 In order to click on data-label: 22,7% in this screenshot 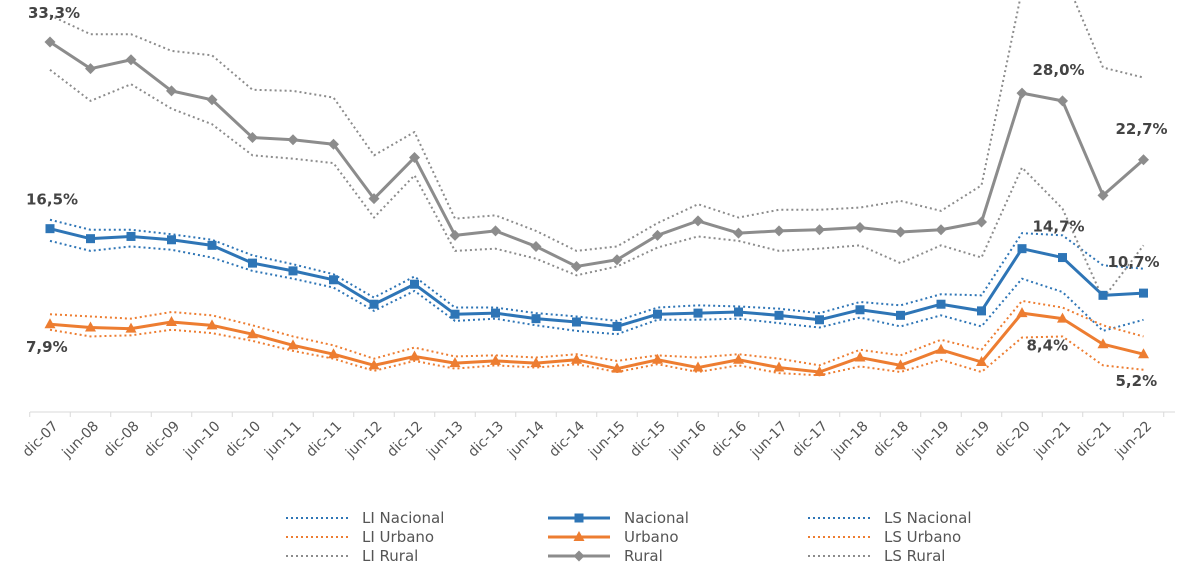, I will do `click(1142, 129)`.